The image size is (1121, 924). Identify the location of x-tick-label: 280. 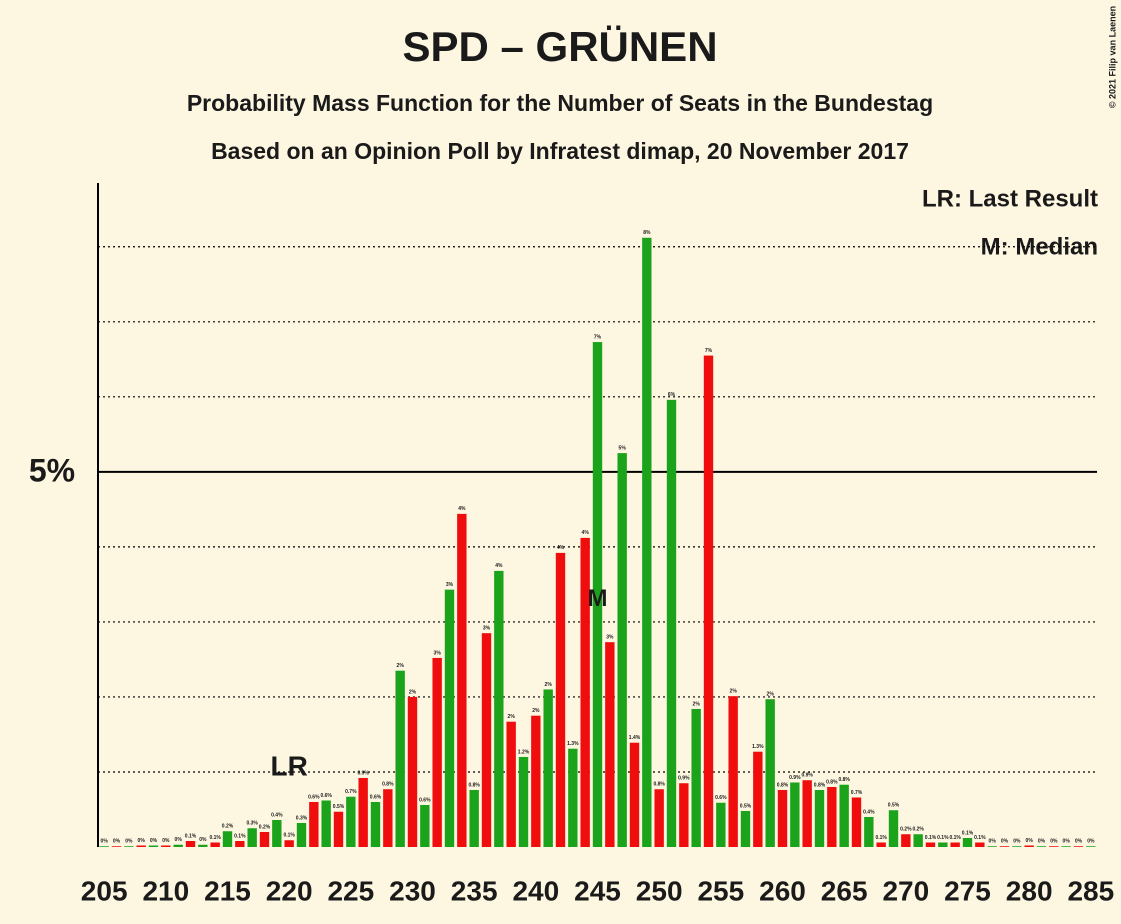
(1029, 890).